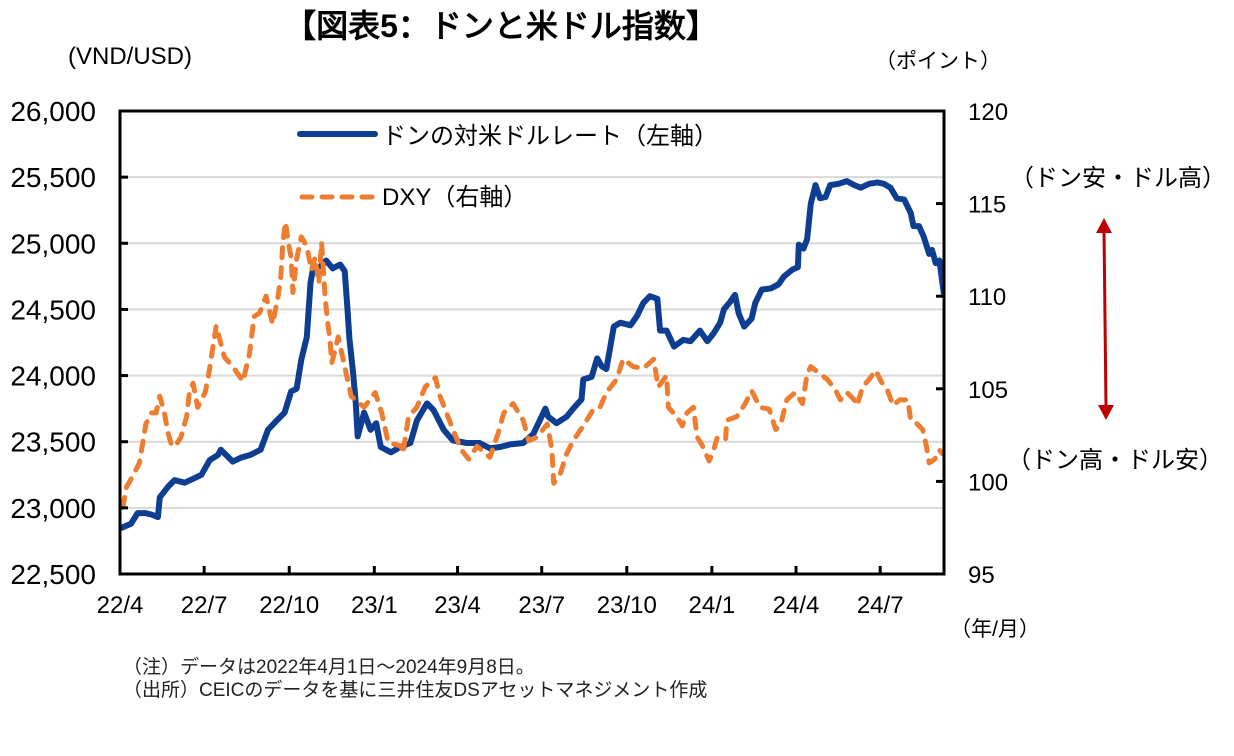  Describe the element at coordinates (1104, 225) in the screenshot. I see `arrow-up-head-icon` at that location.